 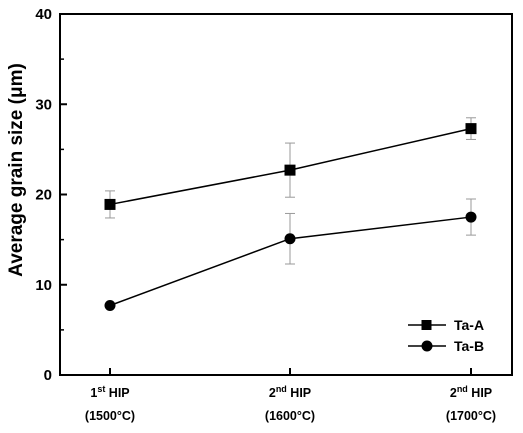 I want to click on legend-label: Ta-B, so click(x=469, y=346).